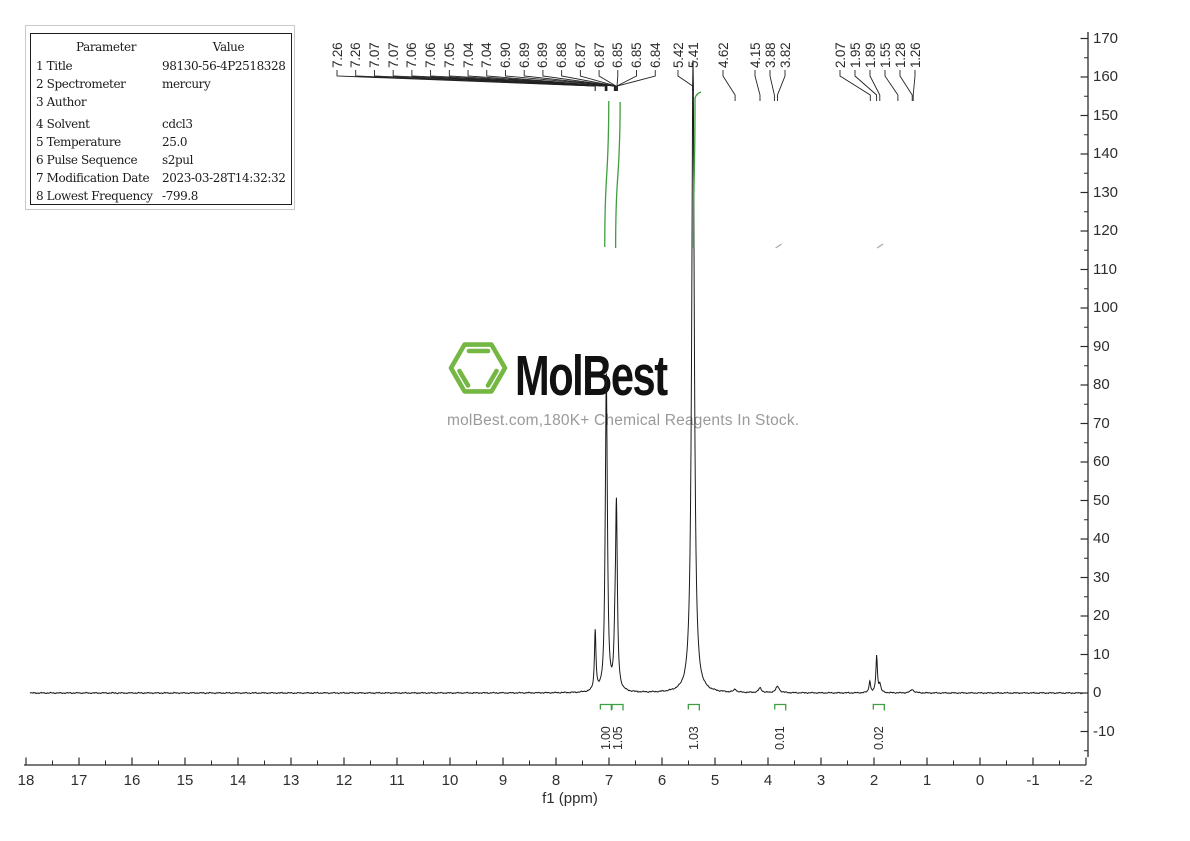 Image resolution: width=1190 pixels, height=841 pixels. Describe the element at coordinates (1101, 654) in the screenshot. I see `y-tick-label: 10` at that location.